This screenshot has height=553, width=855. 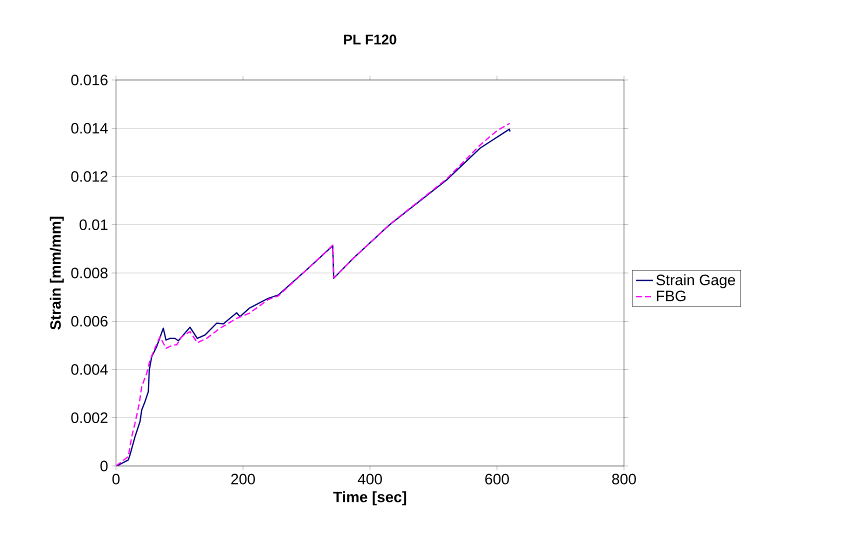 What do you see at coordinates (370, 39) in the screenshot?
I see `chart-title: PL F120` at bounding box center [370, 39].